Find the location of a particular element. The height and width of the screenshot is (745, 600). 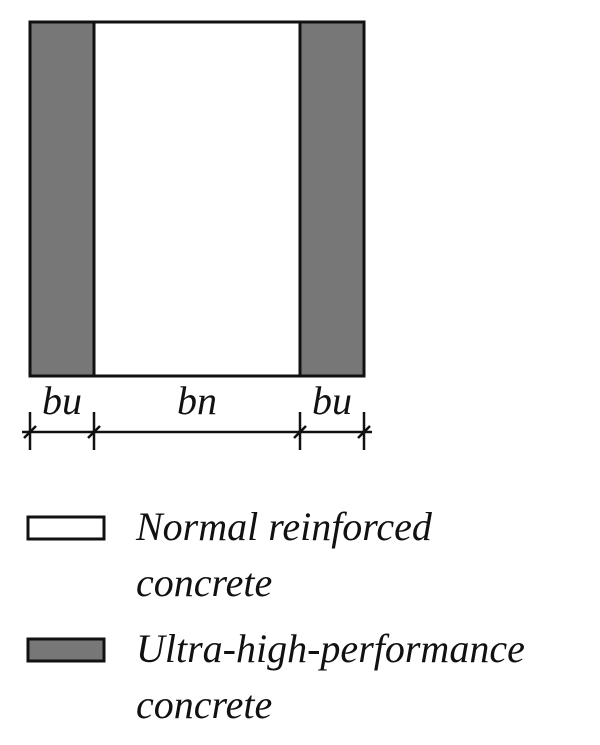

uhpc-left is located at coordinates (62, 199).